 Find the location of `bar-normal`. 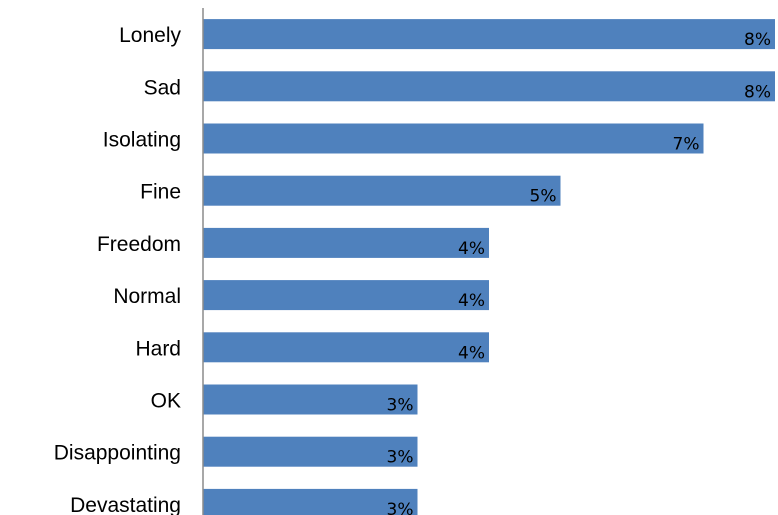

bar-normal is located at coordinates (346, 295).